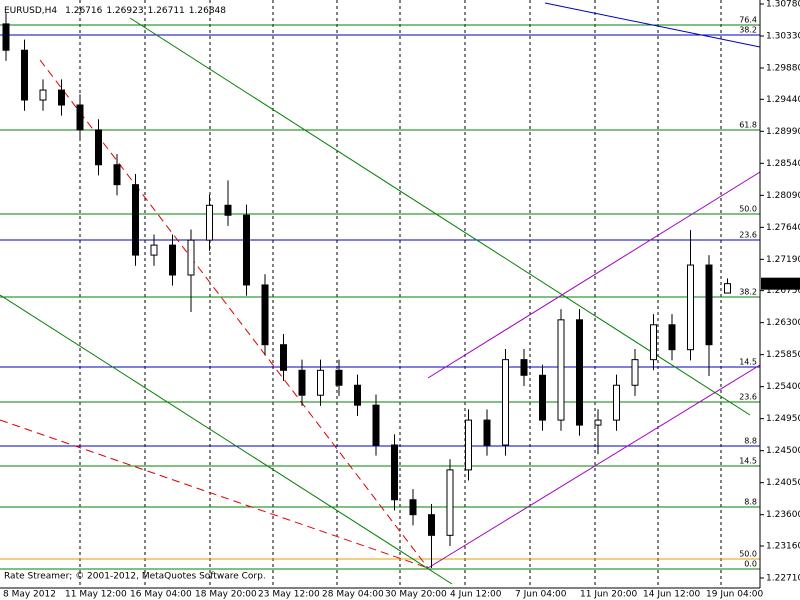  I want to click on x-tick-label: 11 May 12:00, so click(96, 595).